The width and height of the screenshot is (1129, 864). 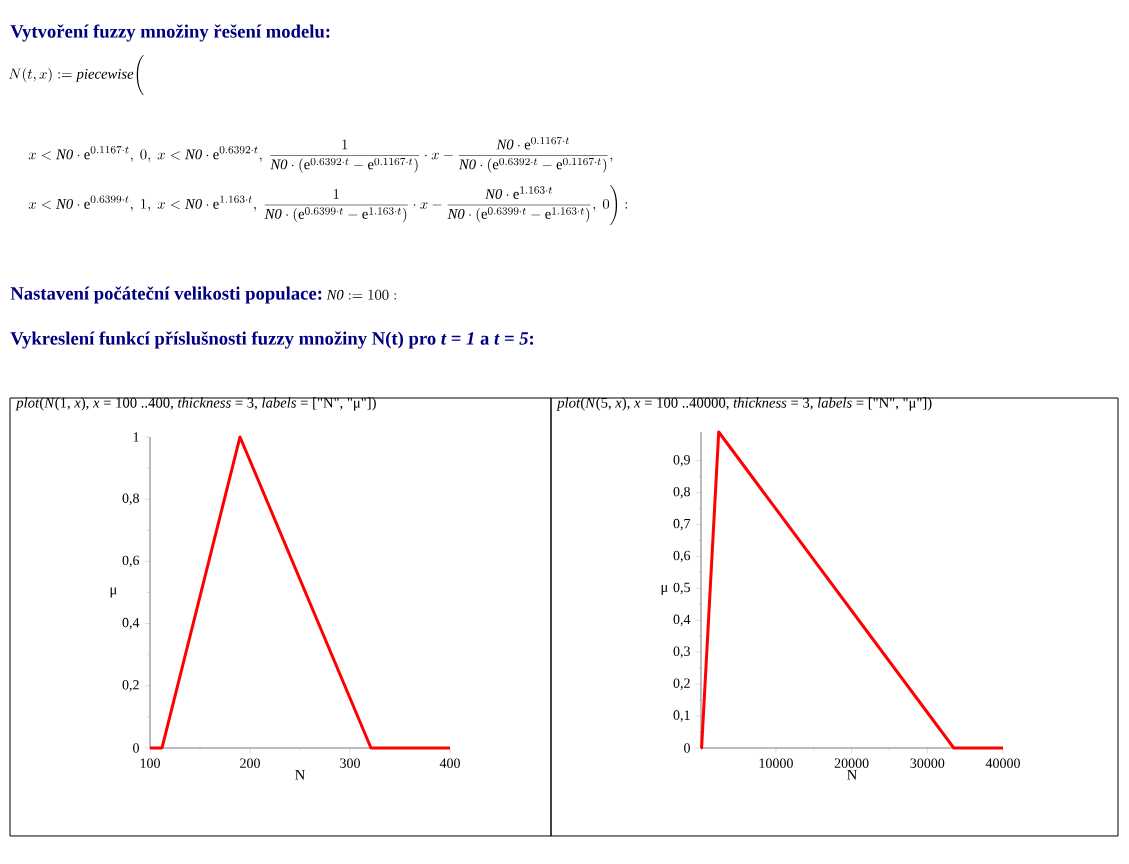 What do you see at coordinates (681, 588) in the screenshot?
I see `y-tick-label: 0,5` at bounding box center [681, 588].